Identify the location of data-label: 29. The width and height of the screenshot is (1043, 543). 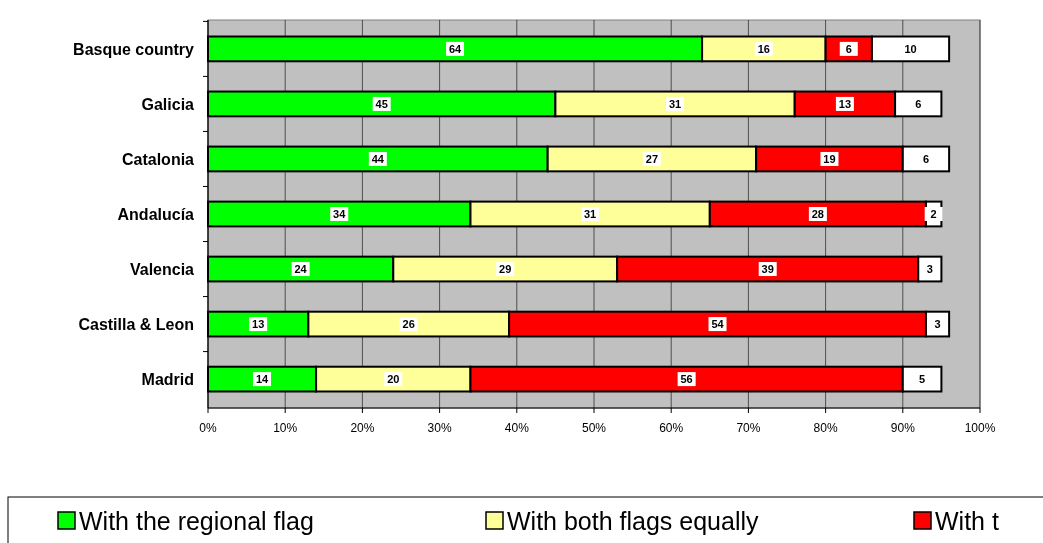
(505, 269).